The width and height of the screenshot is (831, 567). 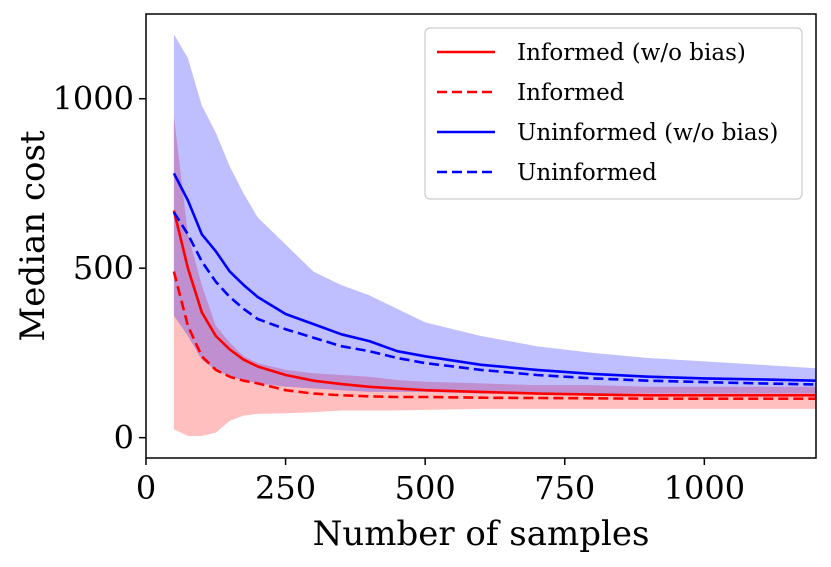 I want to click on x-tick-label: 0, so click(x=146, y=488).